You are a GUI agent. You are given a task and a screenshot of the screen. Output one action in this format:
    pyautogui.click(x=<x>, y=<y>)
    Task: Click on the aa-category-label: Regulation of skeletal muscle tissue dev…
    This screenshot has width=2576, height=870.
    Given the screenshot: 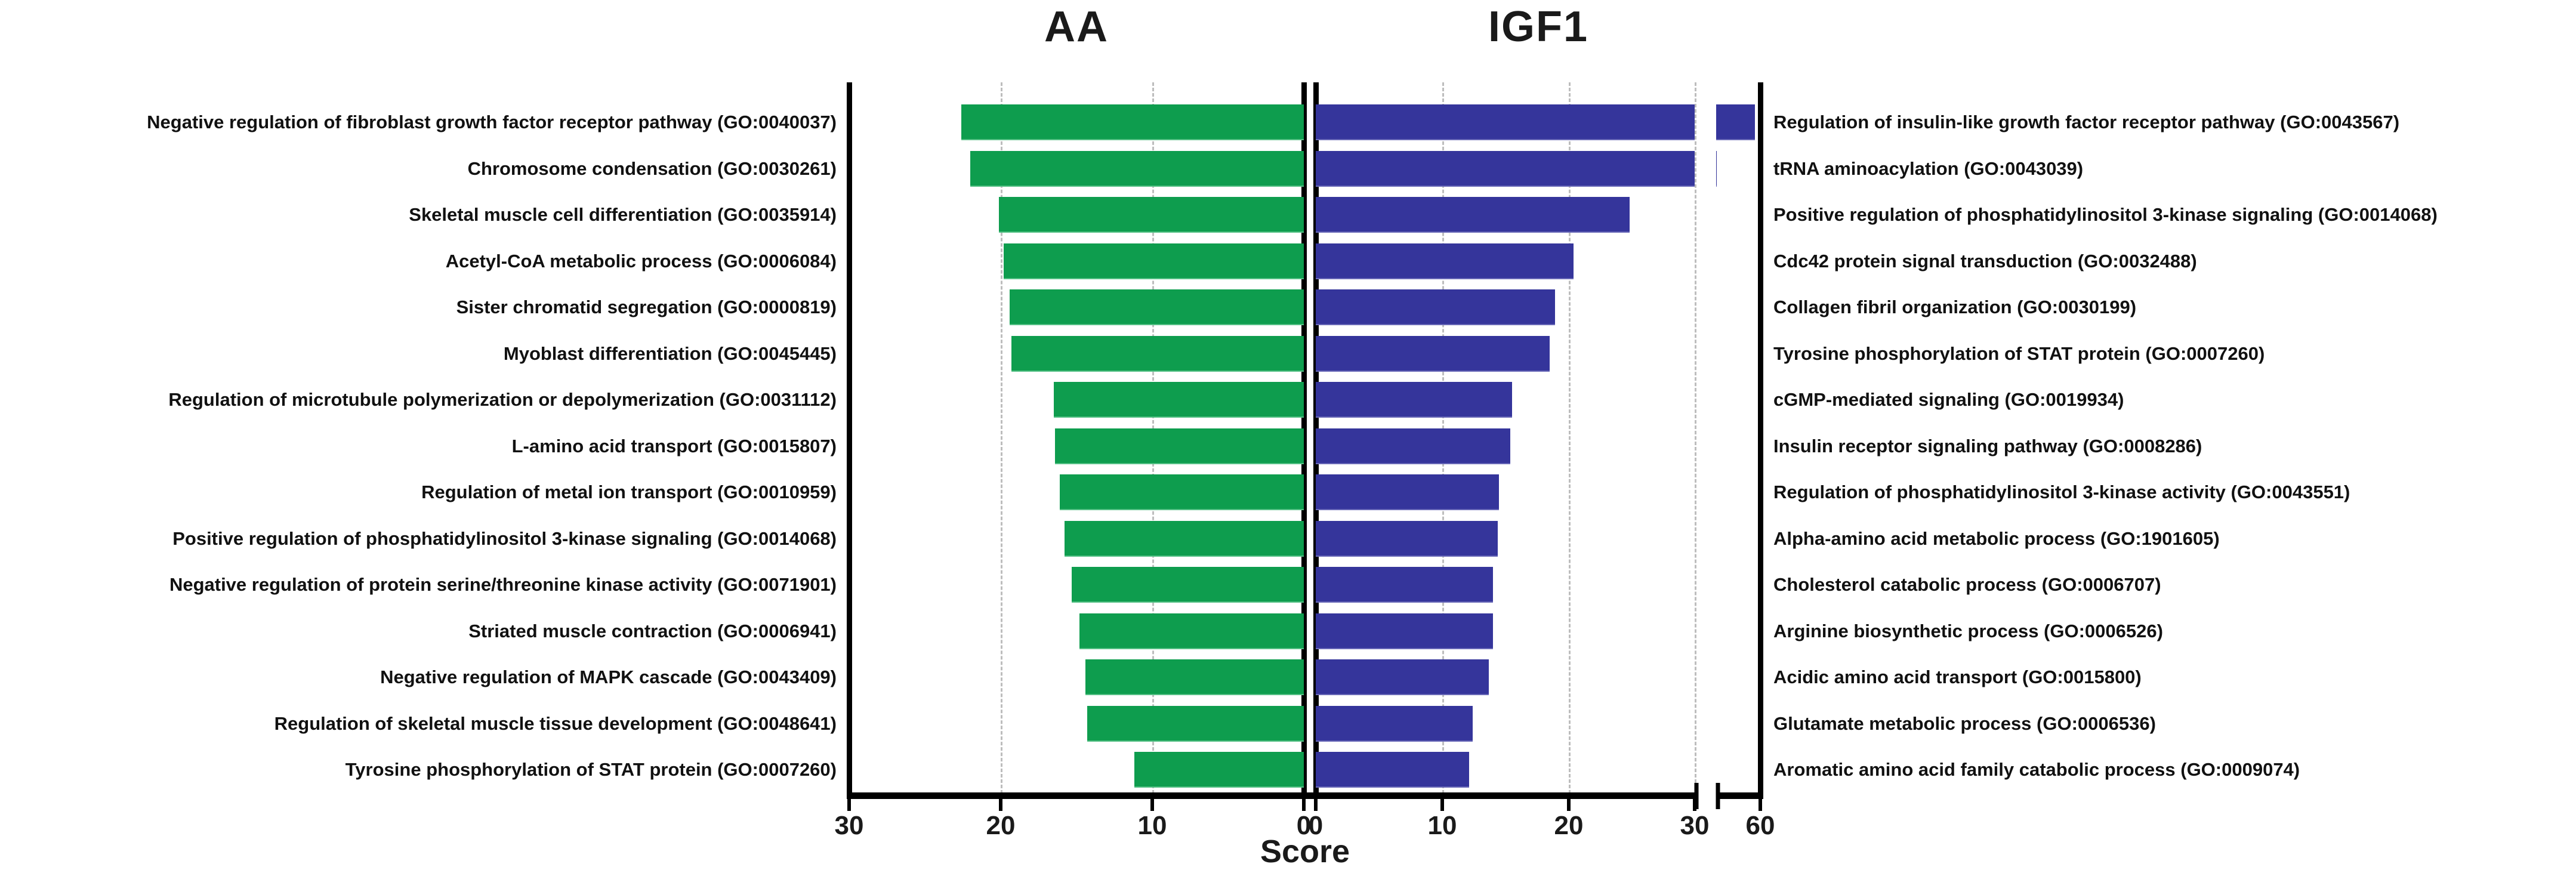 What is the action you would take?
    pyautogui.click(x=418, y=723)
    